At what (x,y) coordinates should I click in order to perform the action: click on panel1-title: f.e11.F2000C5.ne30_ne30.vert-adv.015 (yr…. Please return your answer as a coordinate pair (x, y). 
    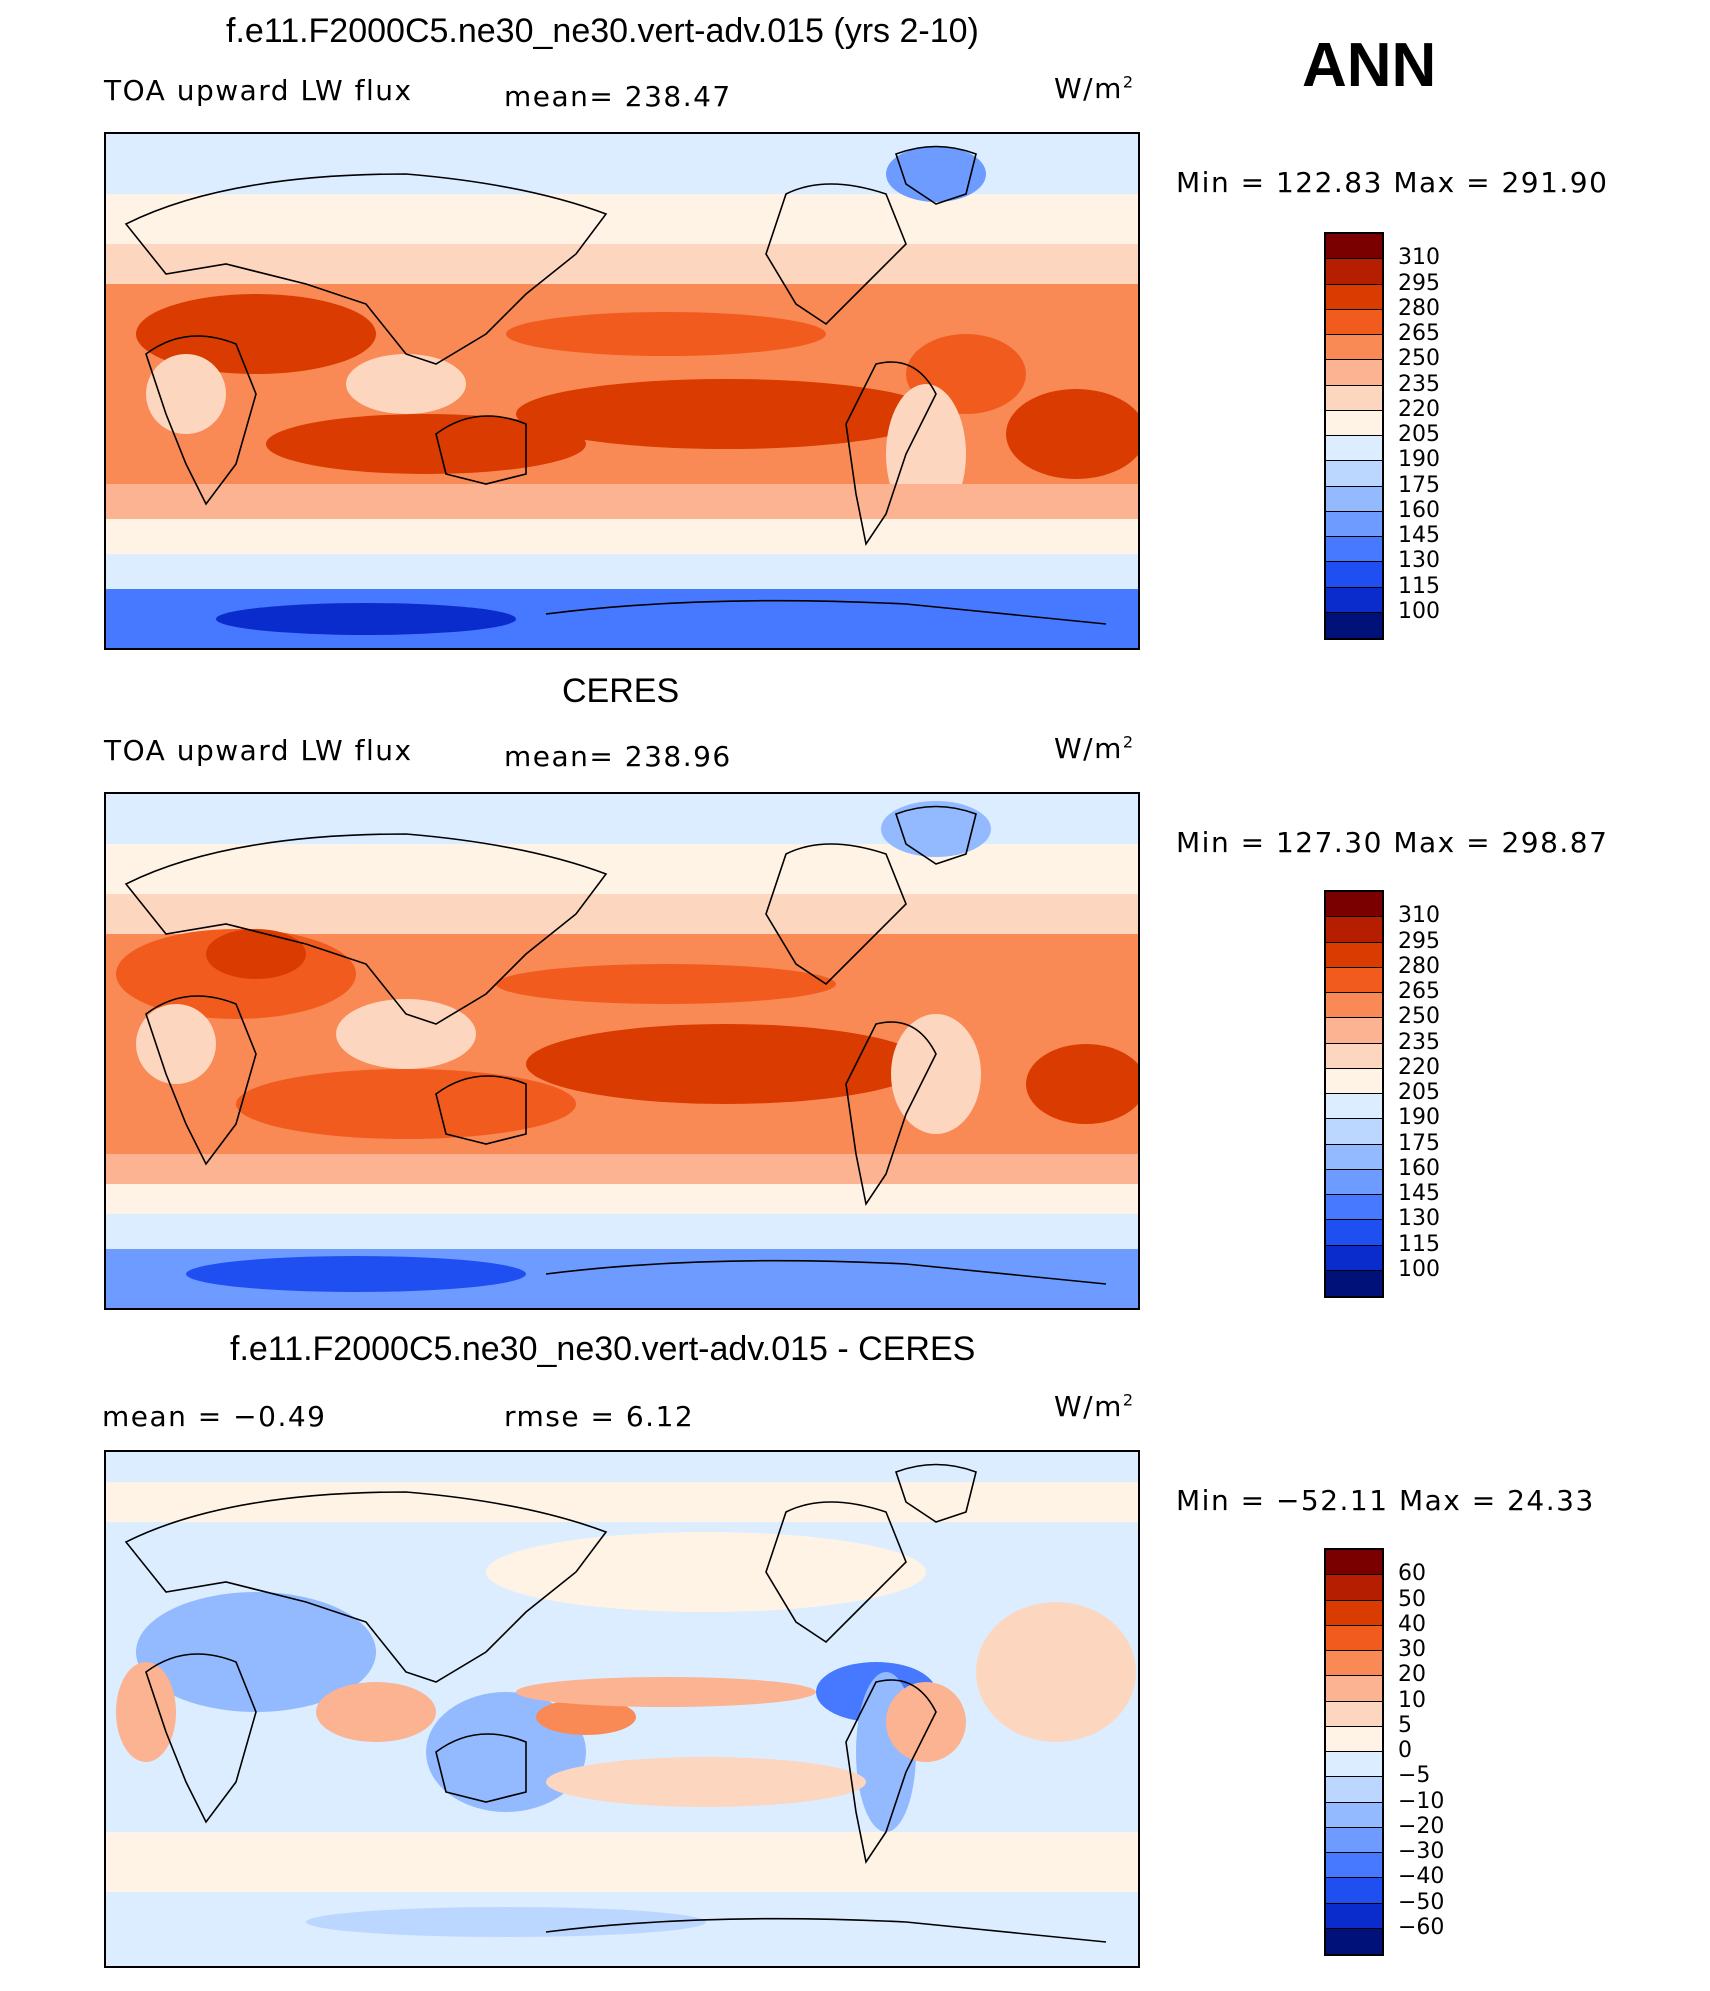
    Looking at the image, I should click on (602, 31).